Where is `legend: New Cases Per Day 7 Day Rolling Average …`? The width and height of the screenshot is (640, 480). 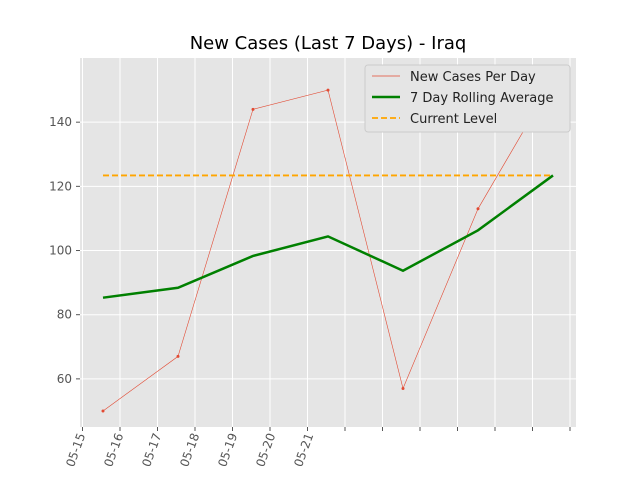 legend: New Cases Per Day 7 Day Rolling Average … is located at coordinates (467, 98).